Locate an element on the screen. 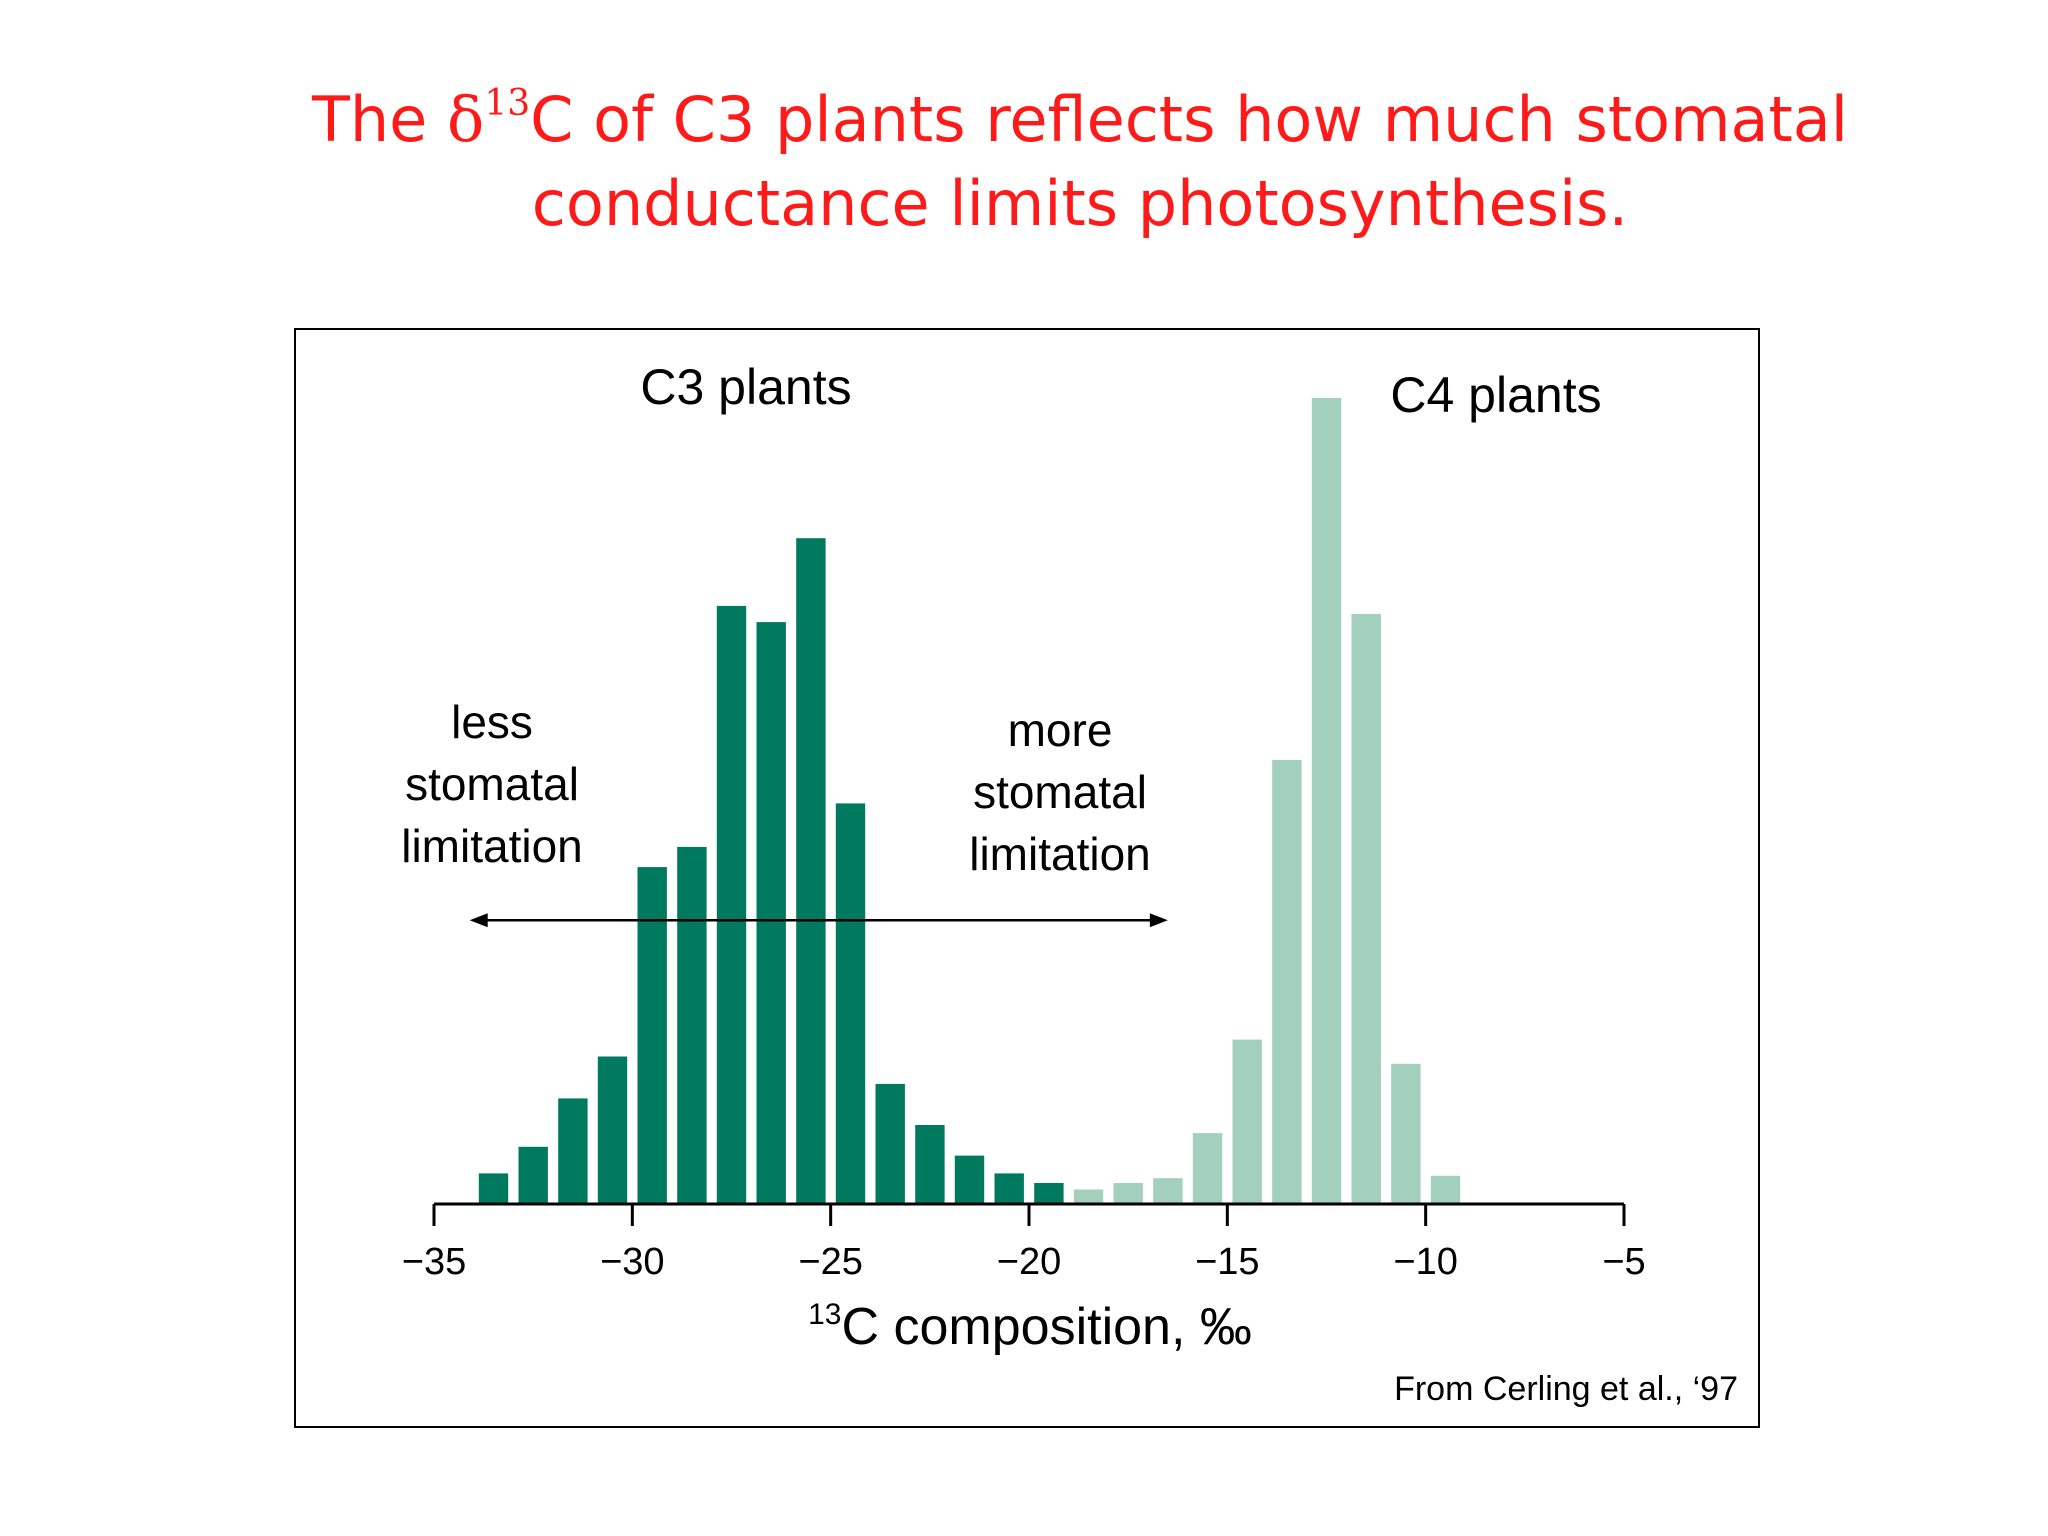 Image resolution: width=2048 pixels, height=1536 pixels. less-stomatal-limitation-label: less is located at coordinates (492, 722).